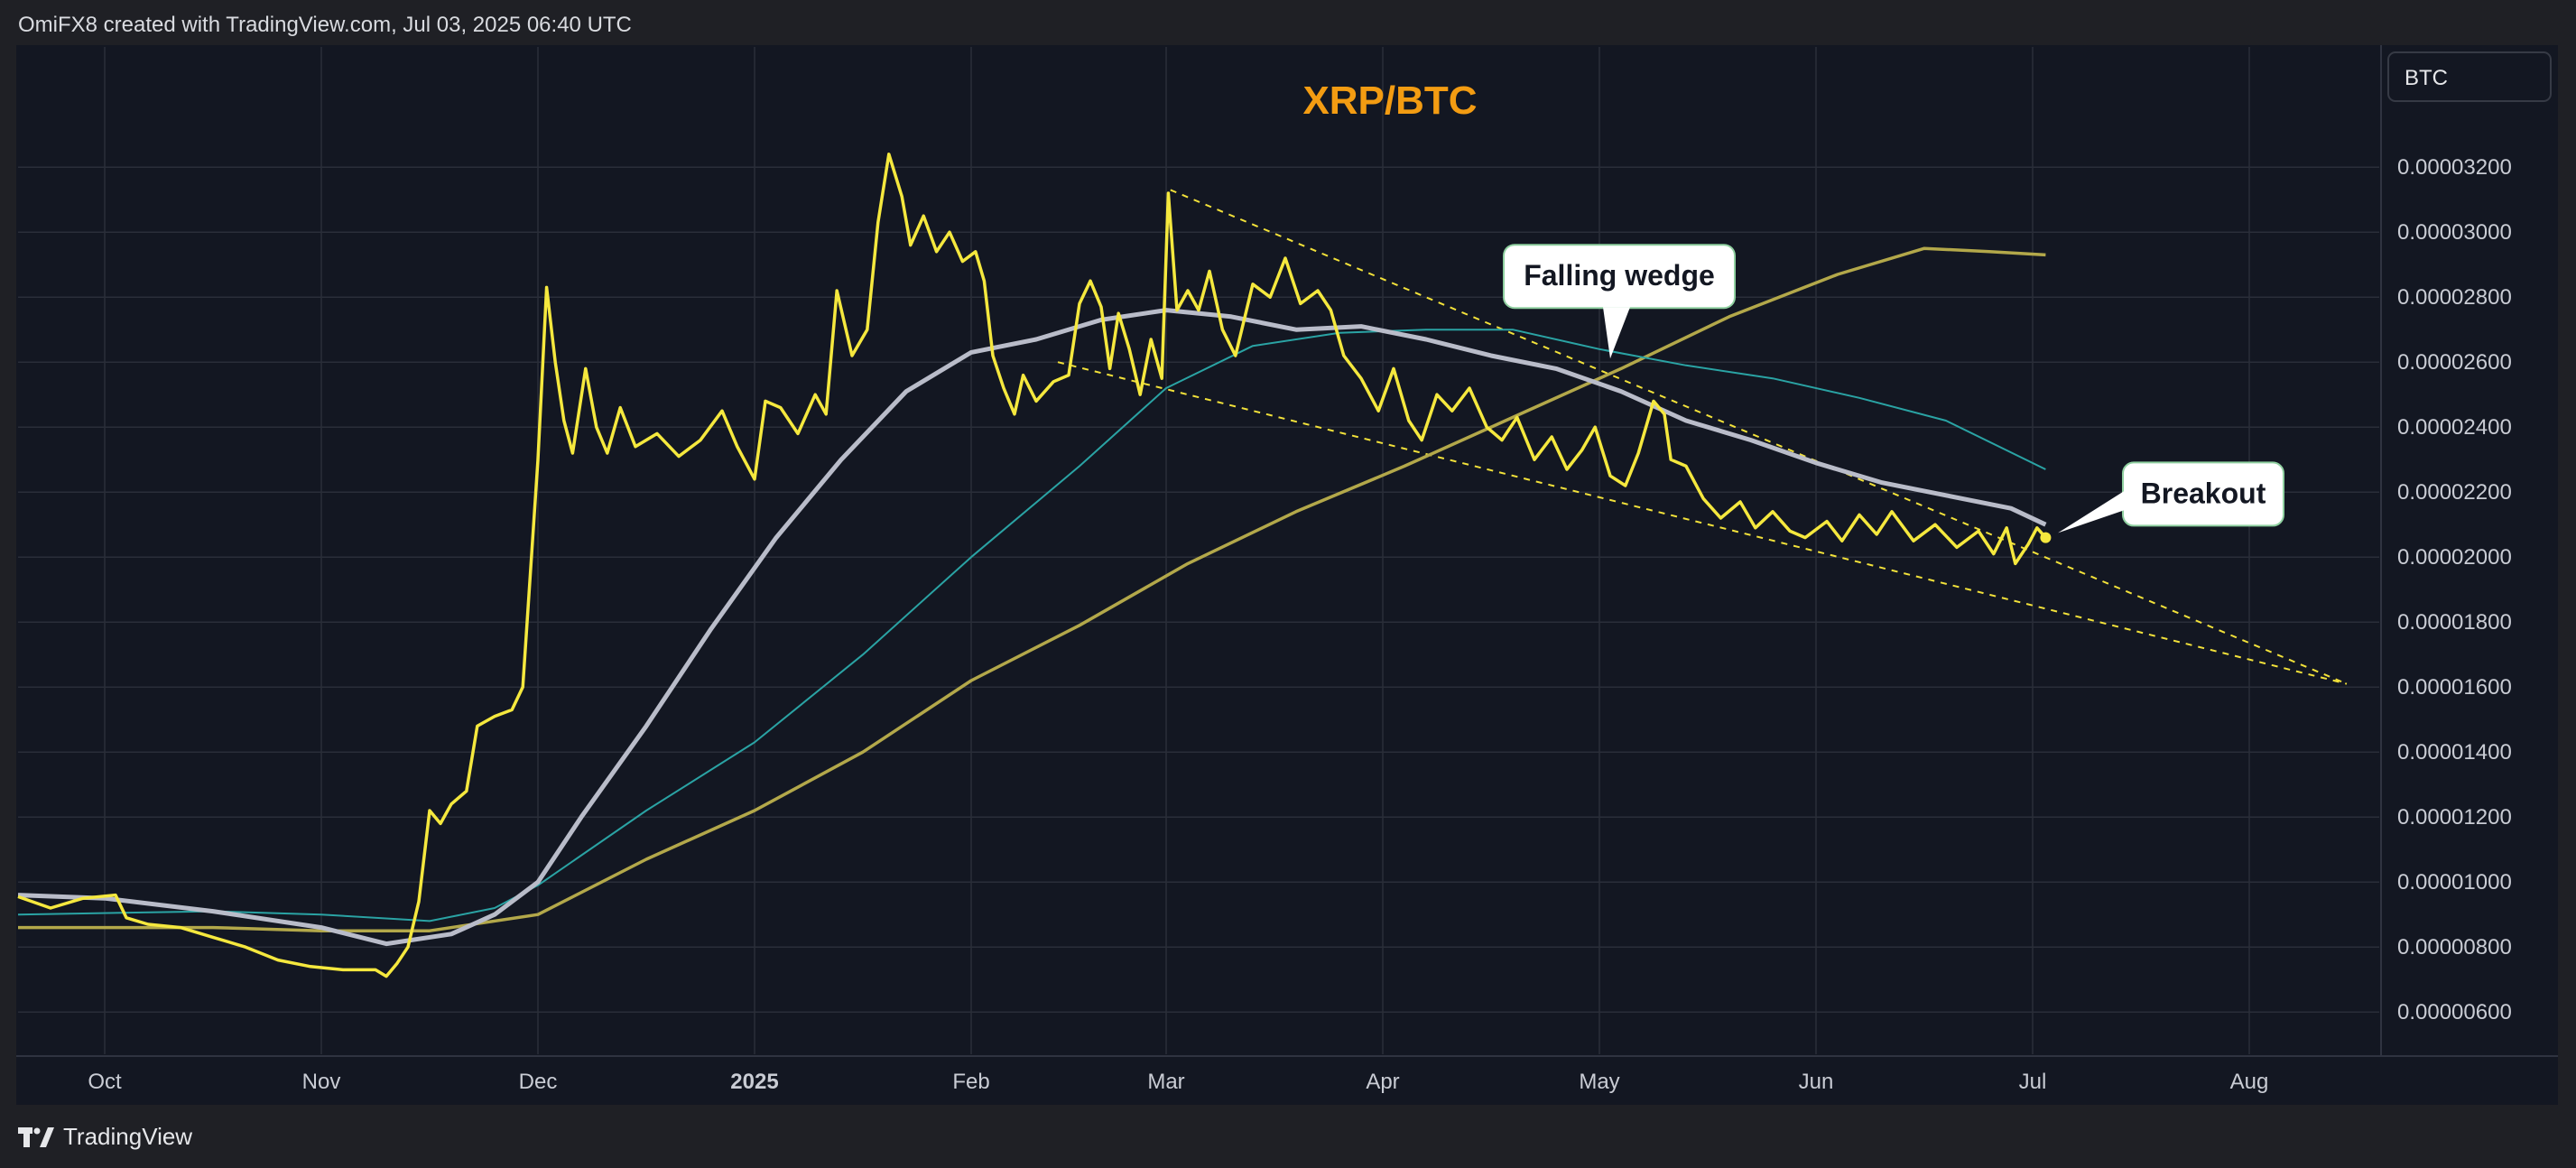  I want to click on y-tick-label: 0.00001400, so click(2455, 752).